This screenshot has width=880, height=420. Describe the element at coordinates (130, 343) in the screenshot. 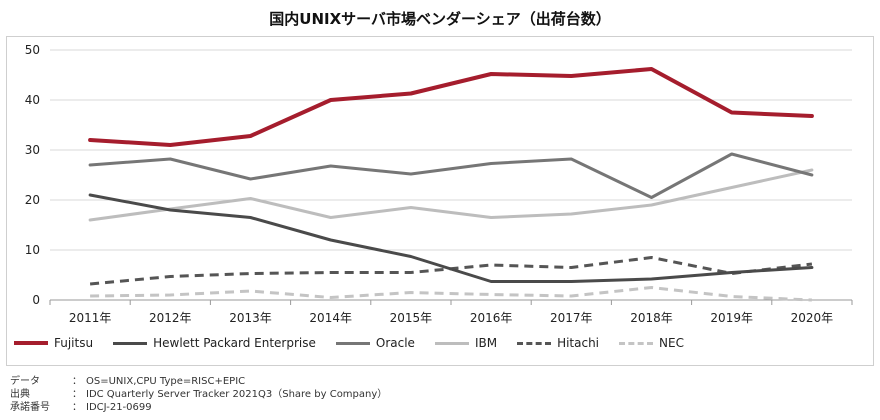

I see `legend-swatch-hpe` at that location.